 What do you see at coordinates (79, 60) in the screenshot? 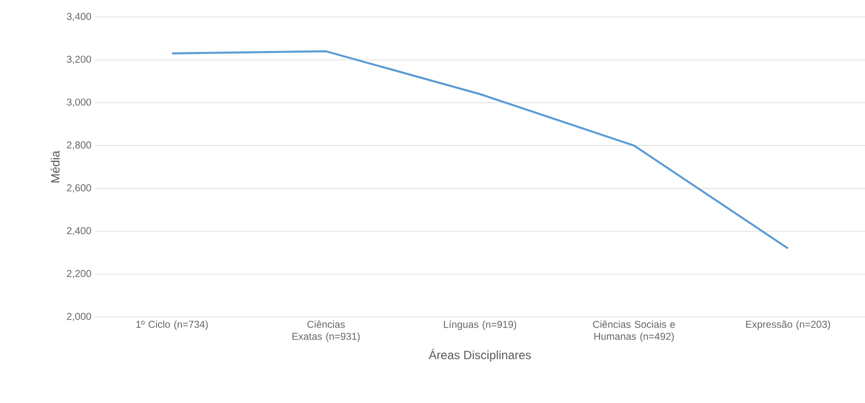
I see `y-tick-label: 3,200` at bounding box center [79, 60].